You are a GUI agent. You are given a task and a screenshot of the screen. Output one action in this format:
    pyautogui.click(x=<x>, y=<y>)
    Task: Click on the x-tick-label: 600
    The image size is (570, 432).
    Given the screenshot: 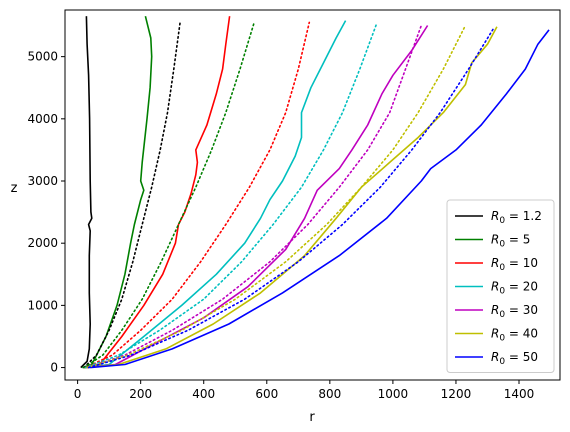 What is the action you would take?
    pyautogui.click(x=266, y=394)
    